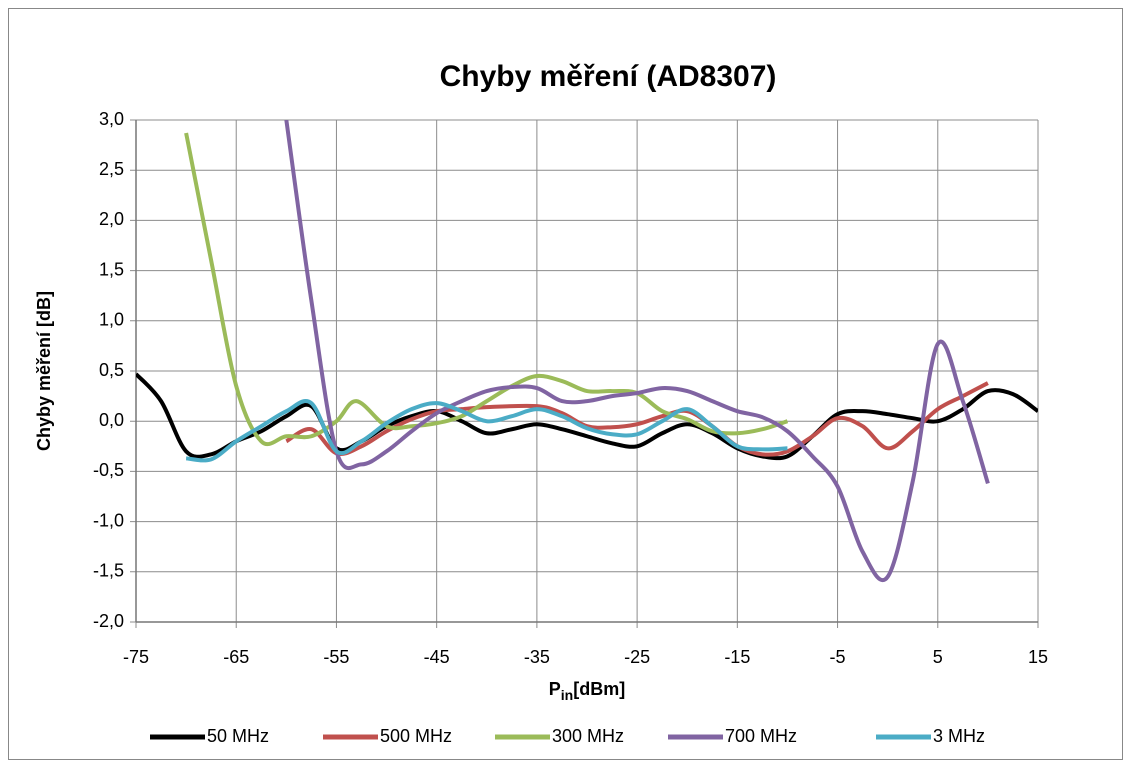 This screenshot has width=1131, height=769. What do you see at coordinates (761, 736) in the screenshot?
I see `legend-label: 700 MHz` at bounding box center [761, 736].